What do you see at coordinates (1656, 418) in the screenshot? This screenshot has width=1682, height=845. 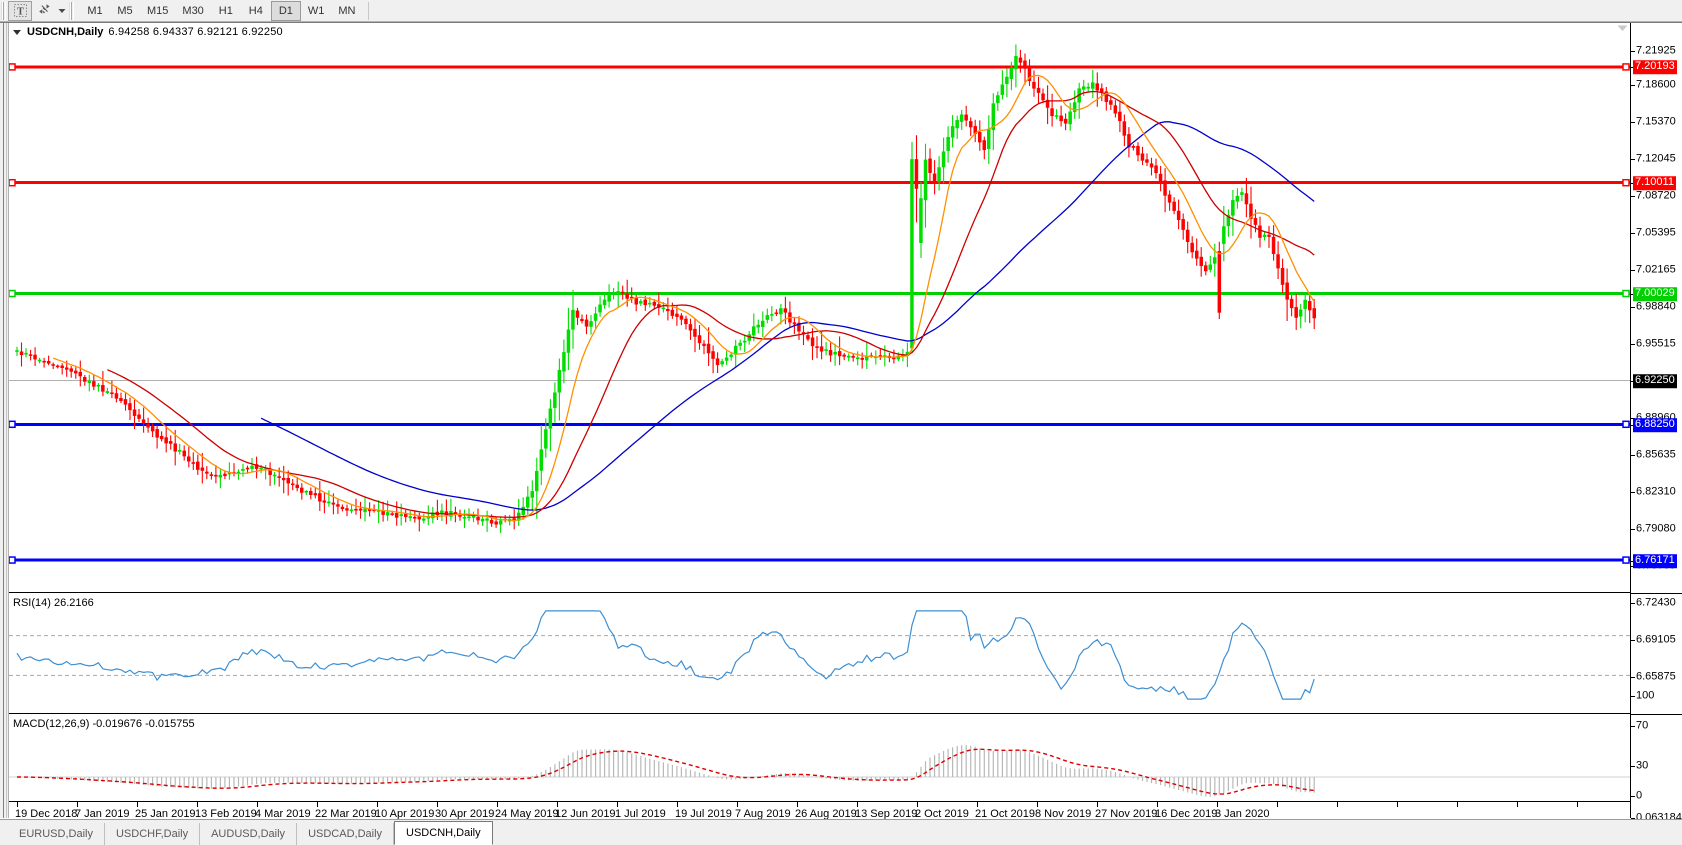 I see `price-axis-label-6.88960: 6.88960` at bounding box center [1656, 418].